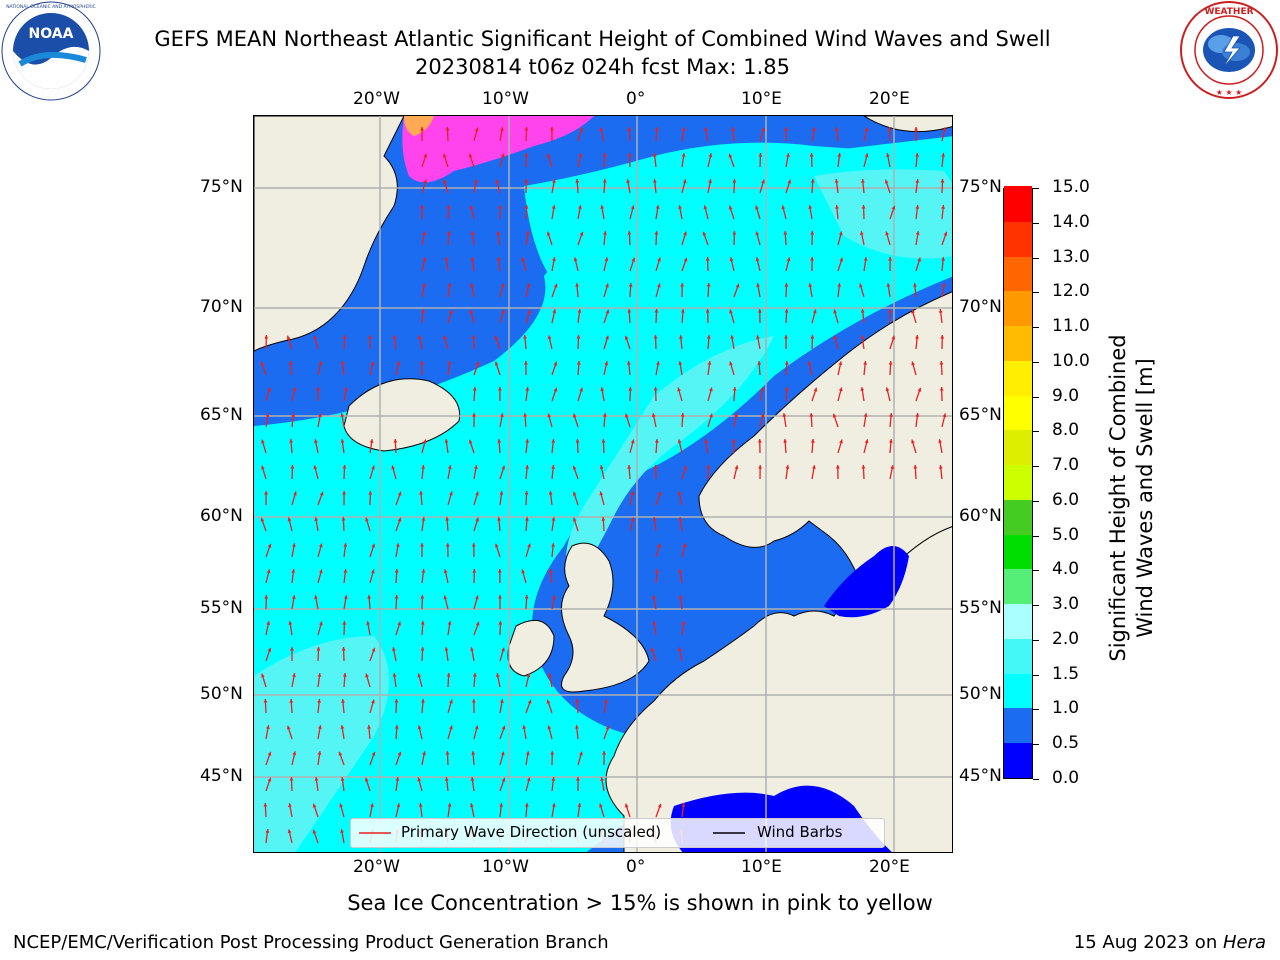  Describe the element at coordinates (1229, 51) in the screenshot. I see `nws-logo: WEATHER ★ ★ ★` at that location.